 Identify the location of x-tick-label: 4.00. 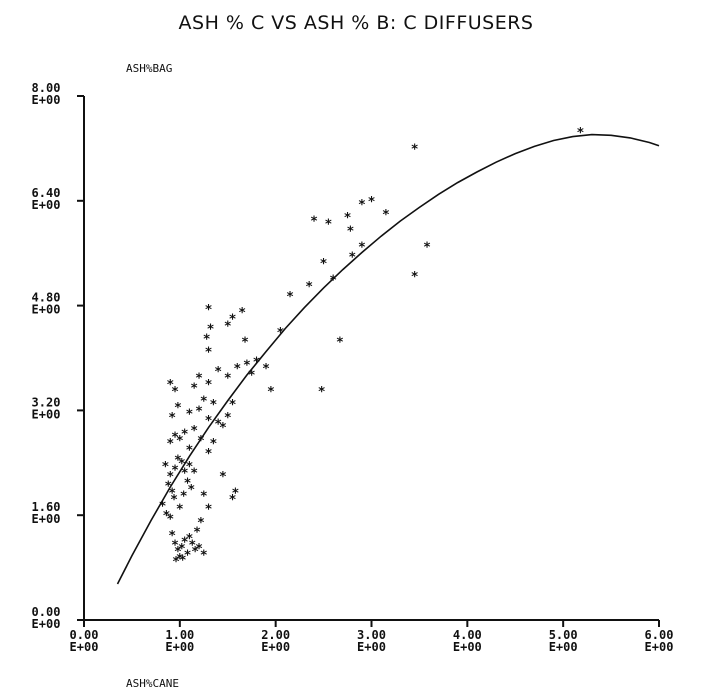
(467, 635).